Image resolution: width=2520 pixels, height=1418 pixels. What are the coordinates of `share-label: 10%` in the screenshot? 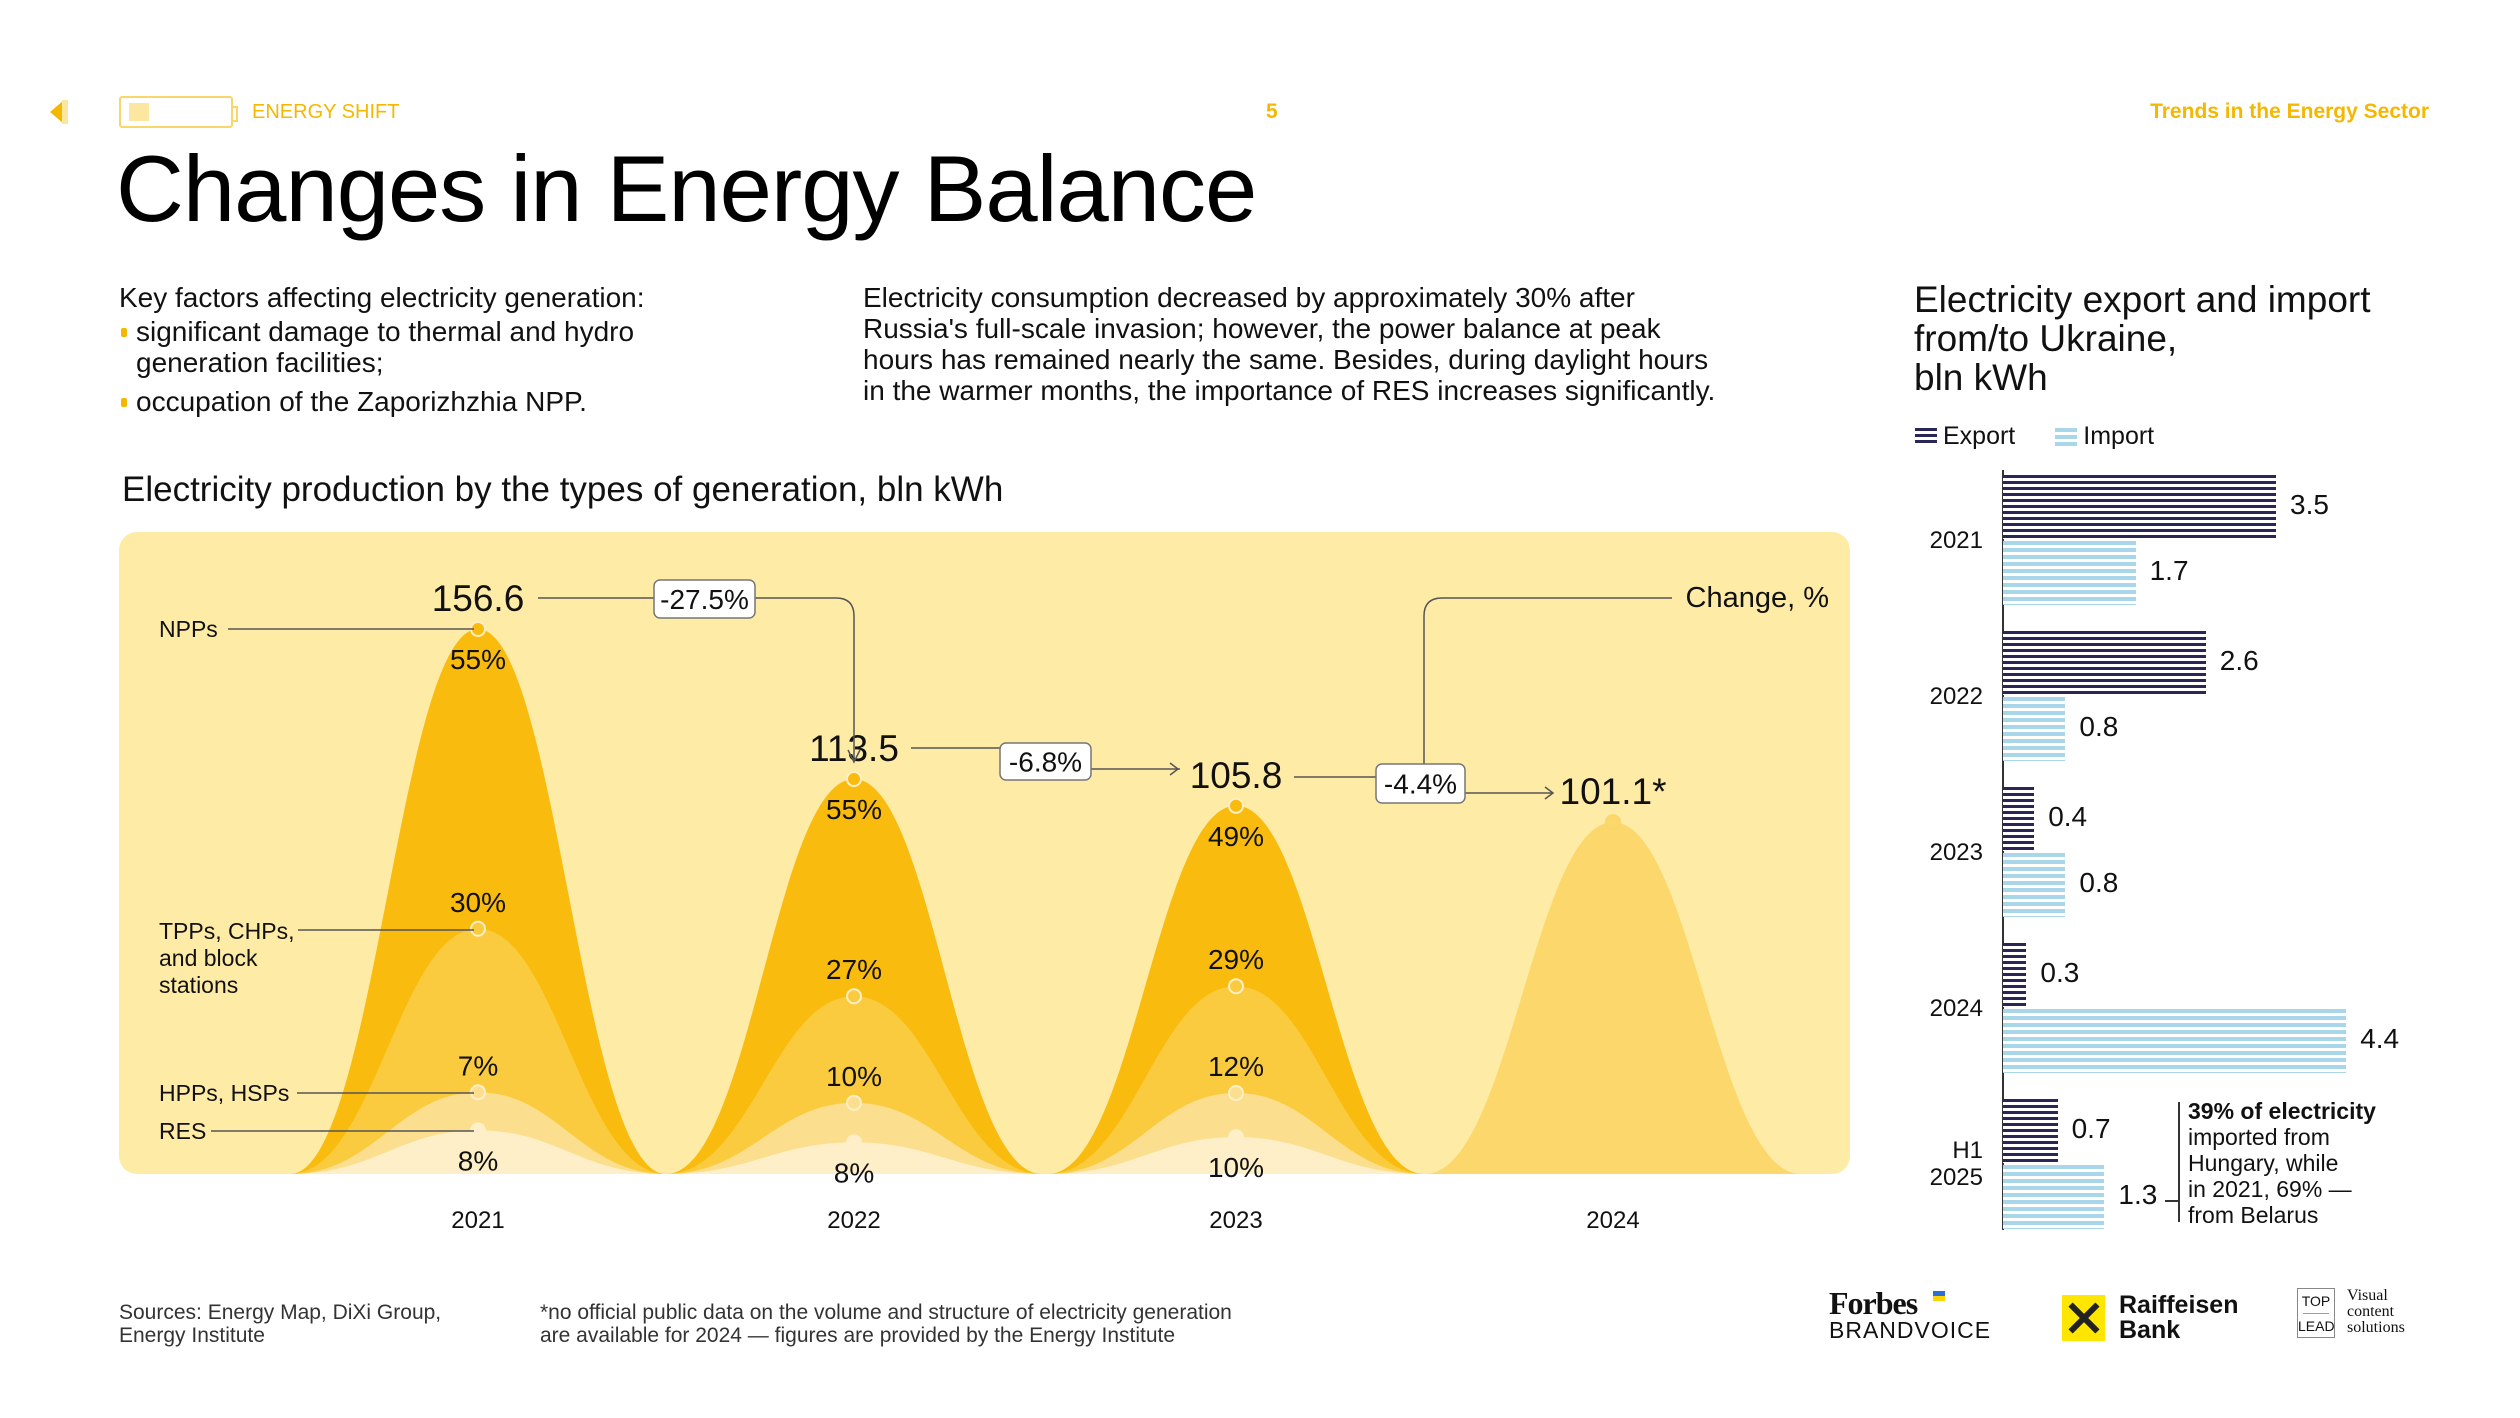 It's located at (854, 1076).